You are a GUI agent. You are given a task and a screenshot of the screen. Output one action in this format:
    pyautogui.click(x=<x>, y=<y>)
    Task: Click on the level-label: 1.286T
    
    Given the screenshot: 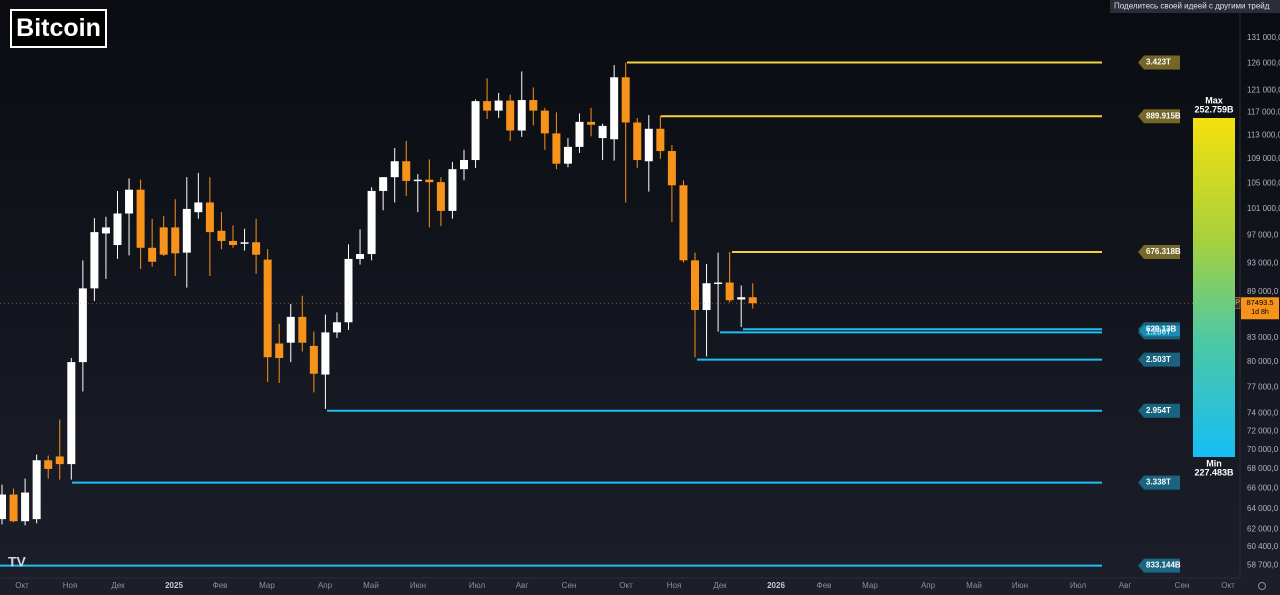 What is the action you would take?
    pyautogui.click(x=1158, y=332)
    